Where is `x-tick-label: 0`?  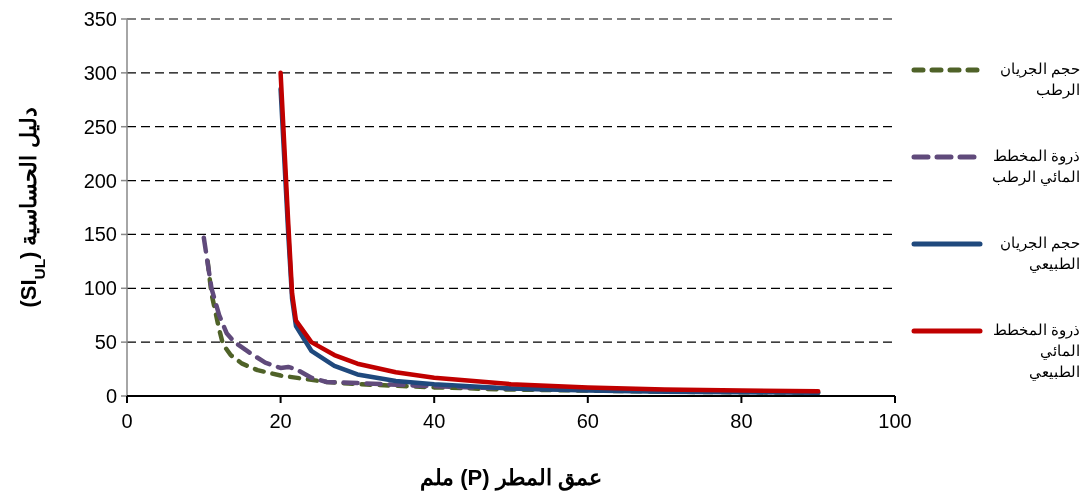 x-tick-label: 0 is located at coordinates (127, 421).